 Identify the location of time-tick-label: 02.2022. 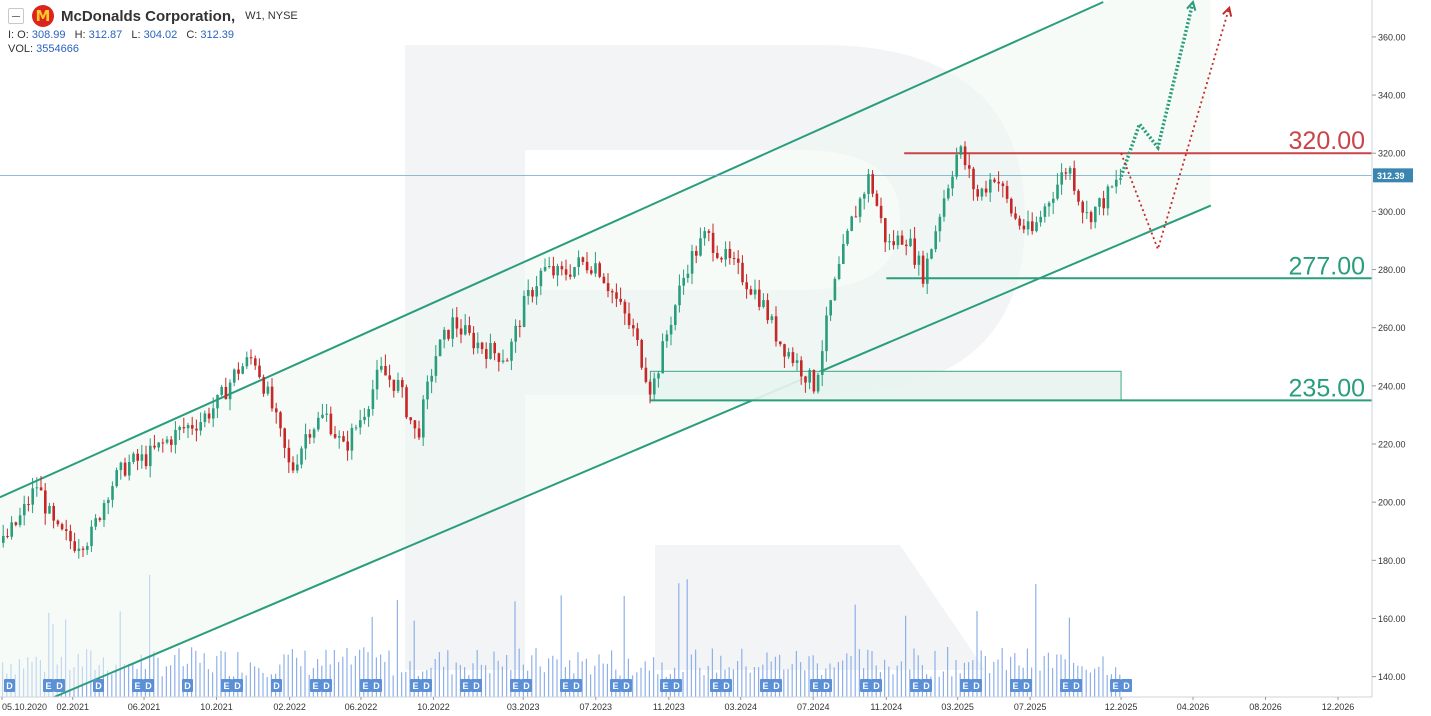
(289, 707).